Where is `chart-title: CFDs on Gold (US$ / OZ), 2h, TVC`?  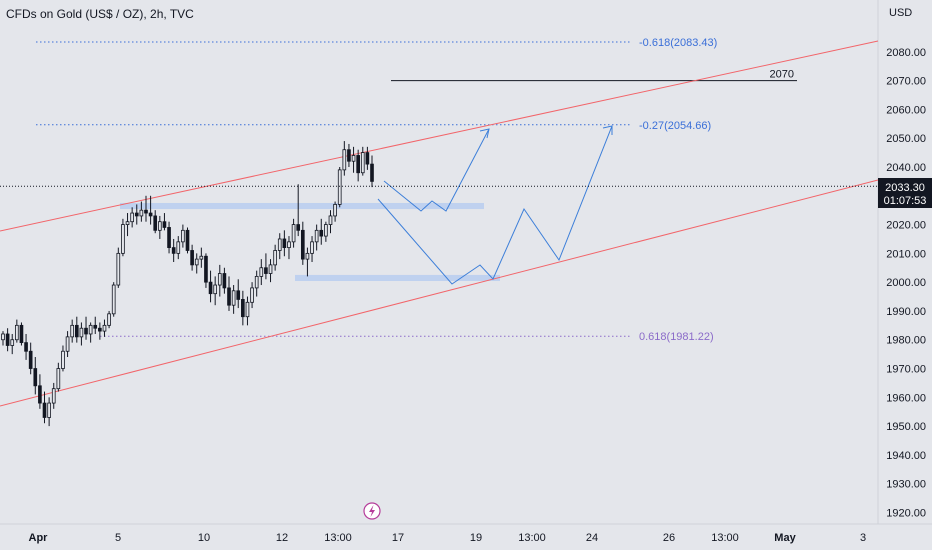 chart-title: CFDs on Gold (US$ / OZ), 2h, TVC is located at coordinates (100, 14).